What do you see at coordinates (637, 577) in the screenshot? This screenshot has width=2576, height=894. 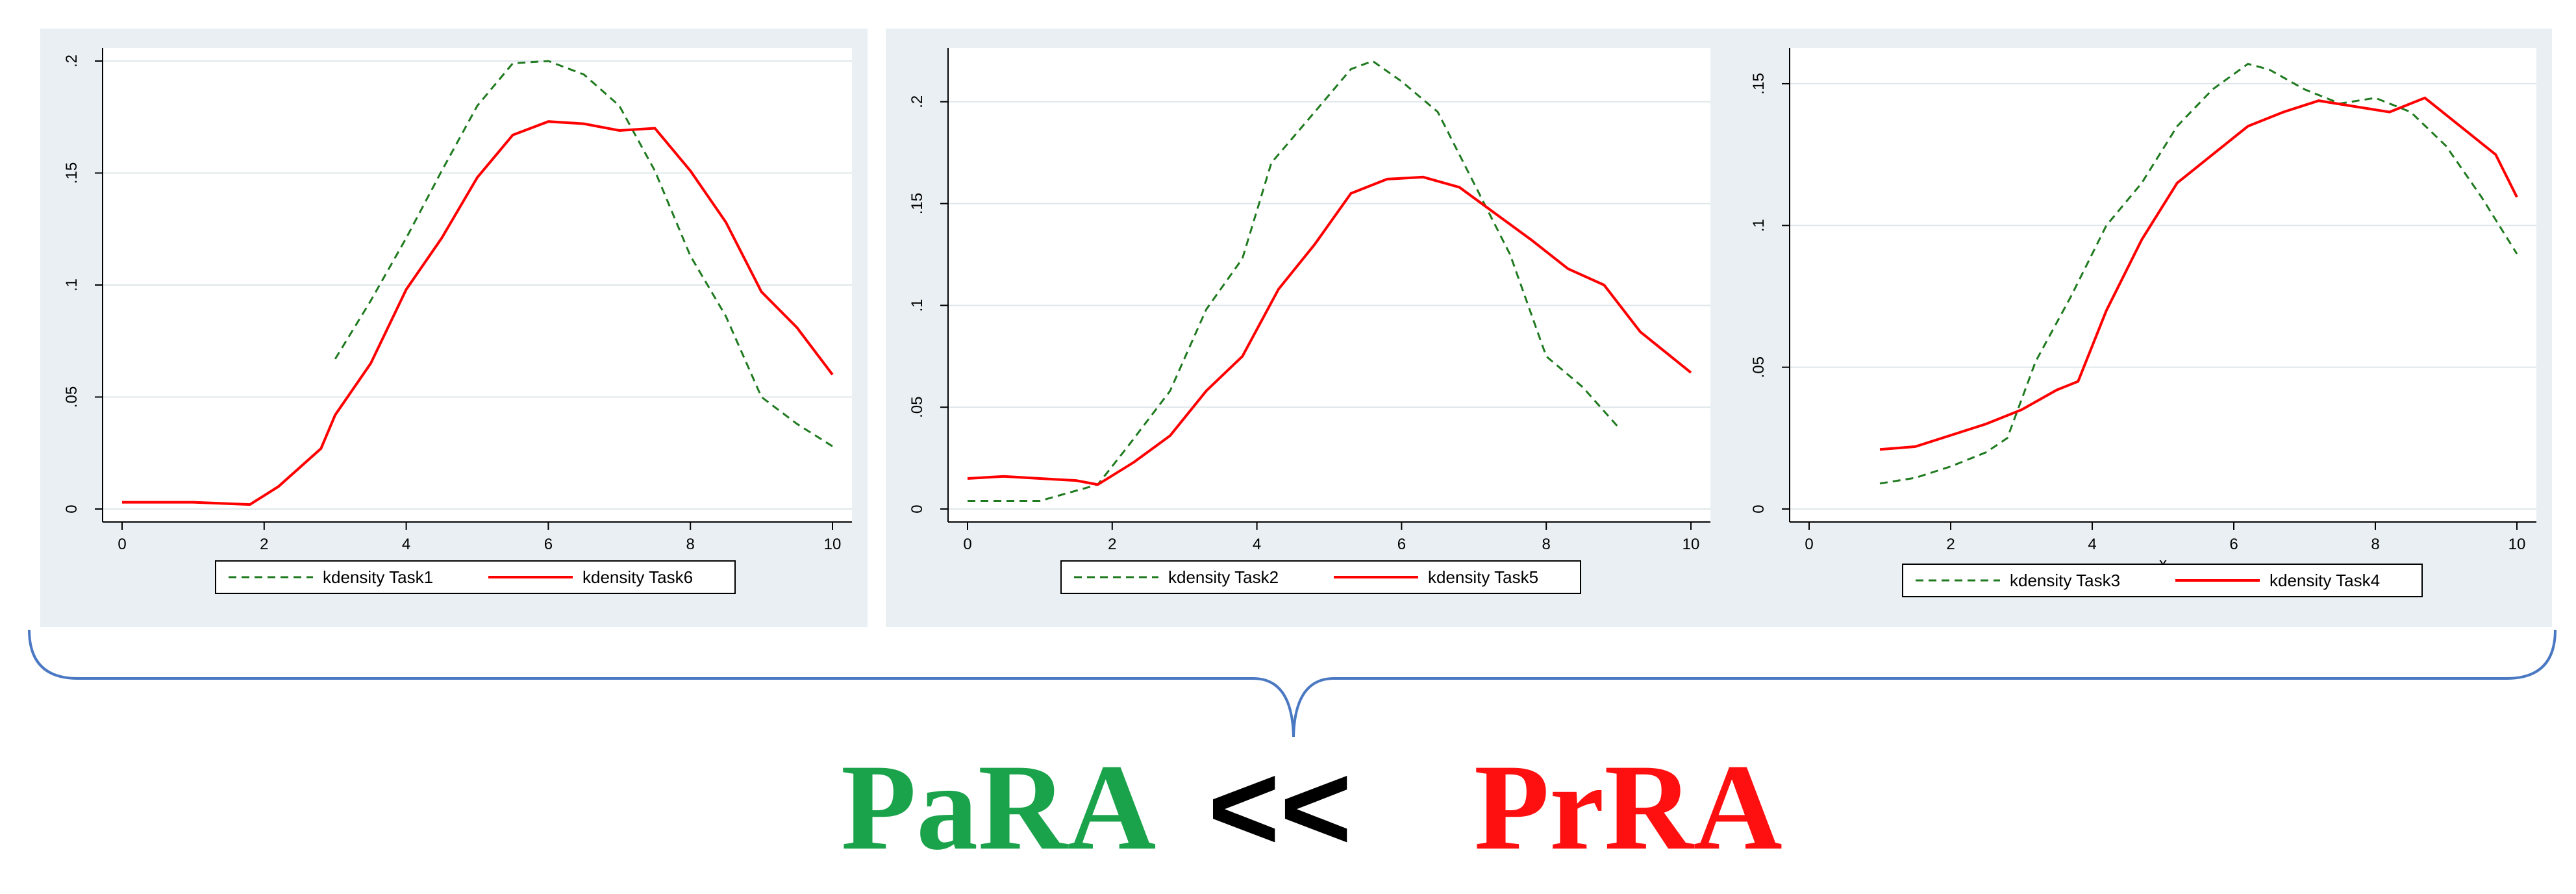 I see `legend-label-2: kdensity Task6` at bounding box center [637, 577].